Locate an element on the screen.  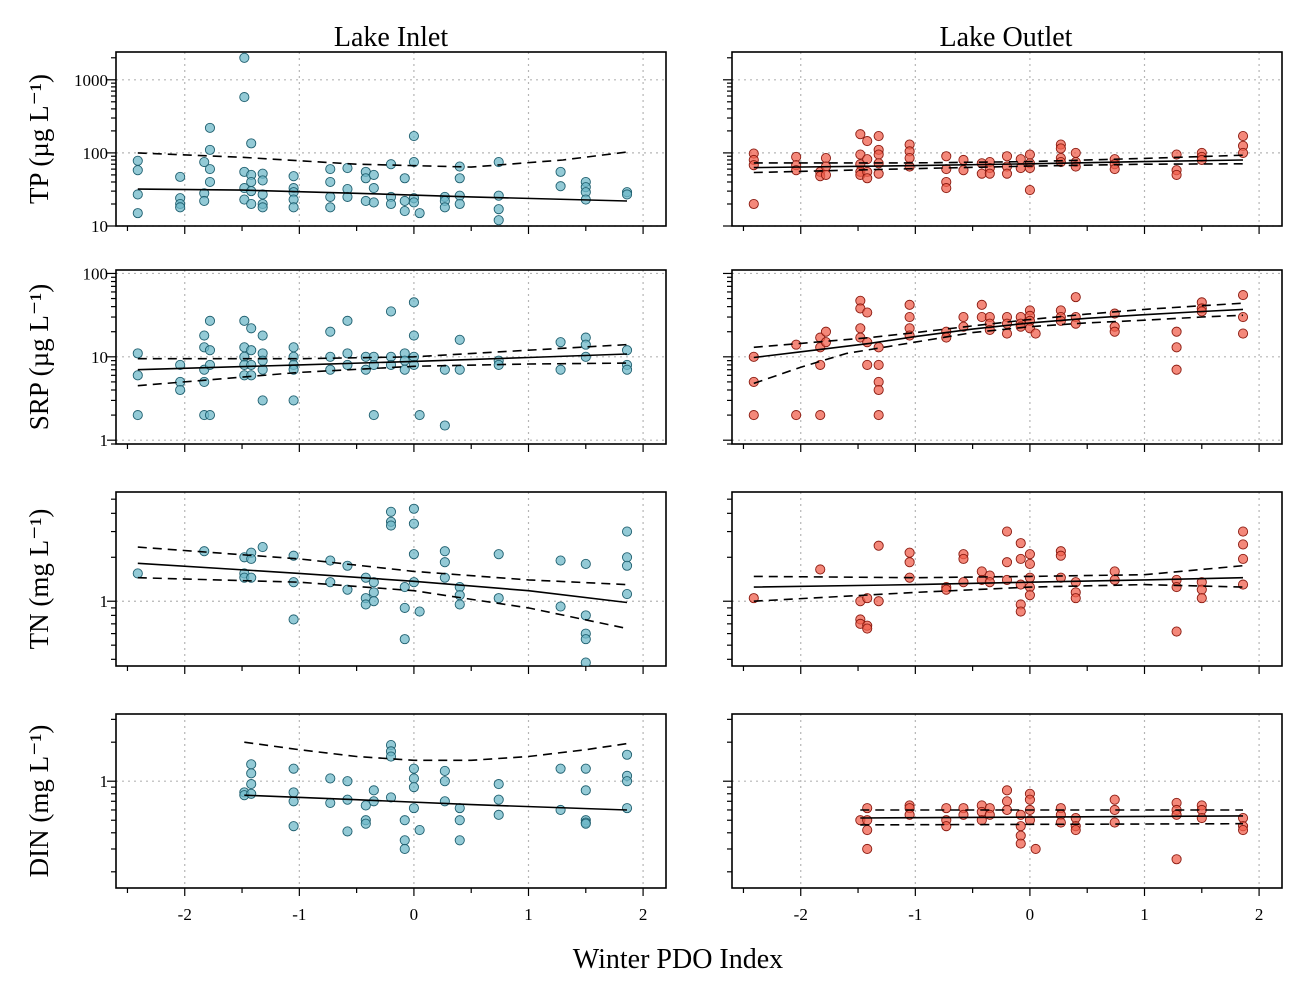
din-inlet-confidence-band is located at coordinates (436, 751).